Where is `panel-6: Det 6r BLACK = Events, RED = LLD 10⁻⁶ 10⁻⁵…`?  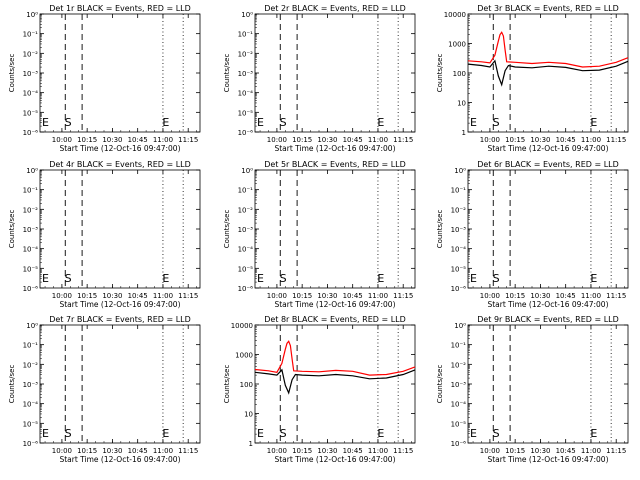 panel-6: Det 6r BLACK = Events, RED = LLD 10⁻⁶ 10⁻⁵… is located at coordinates (532, 234).